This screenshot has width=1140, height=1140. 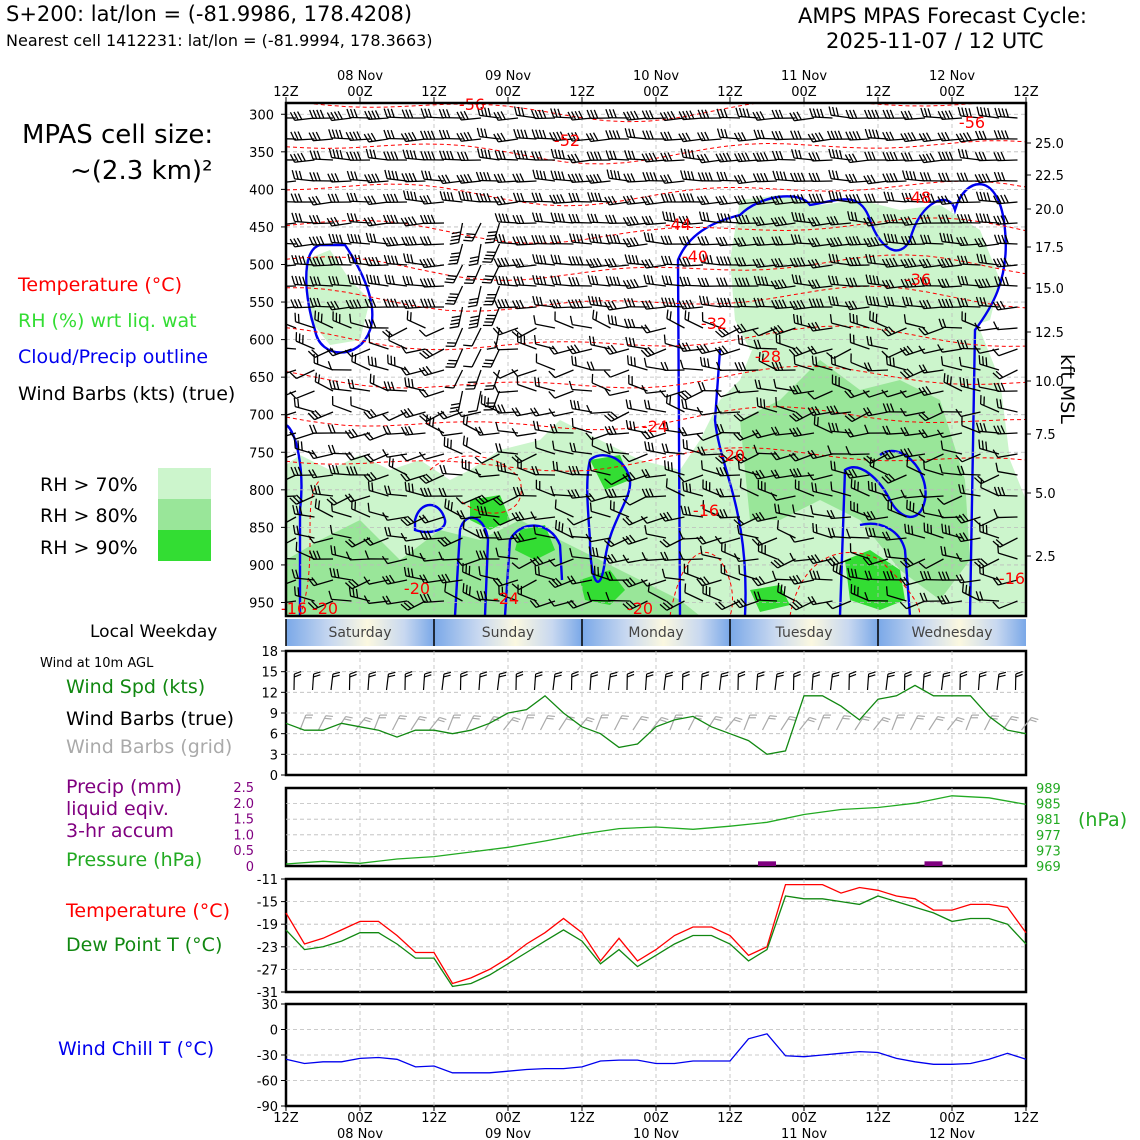 What do you see at coordinates (475, 484) in the screenshot?
I see `temperature-contour` at bounding box center [475, 484].